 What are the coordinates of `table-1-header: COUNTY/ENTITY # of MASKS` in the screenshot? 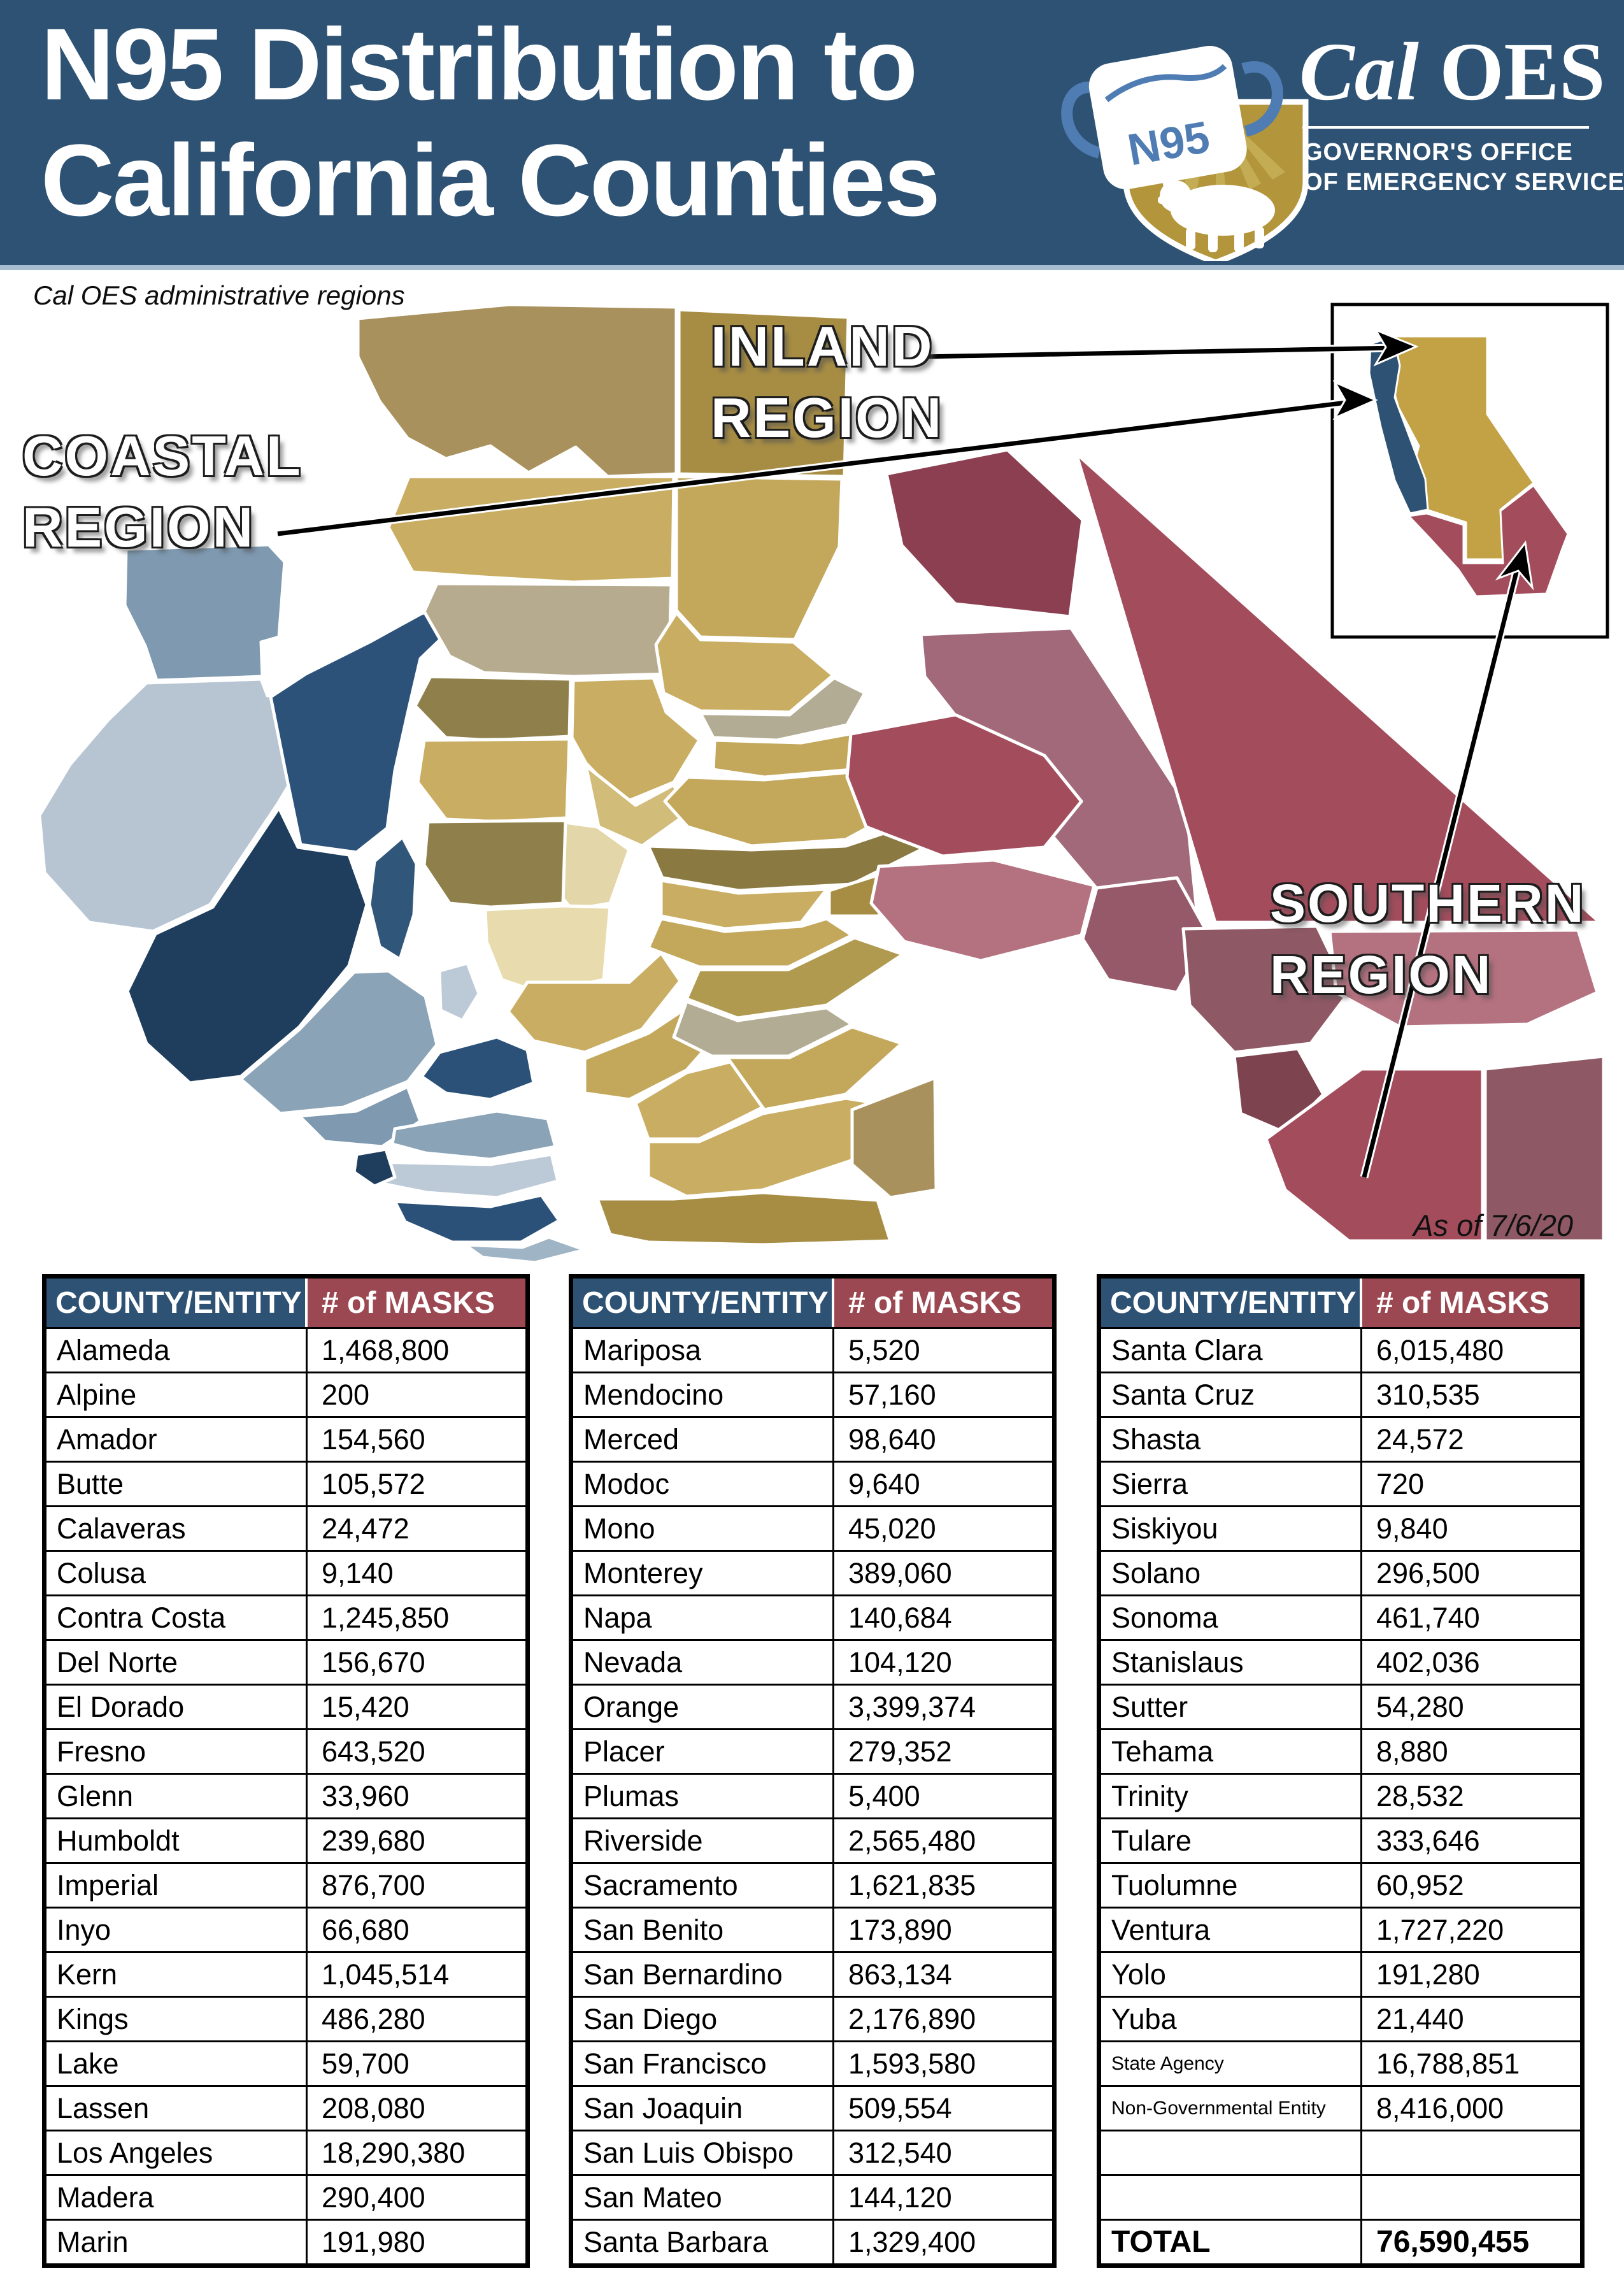 It's located at (285, 1303).